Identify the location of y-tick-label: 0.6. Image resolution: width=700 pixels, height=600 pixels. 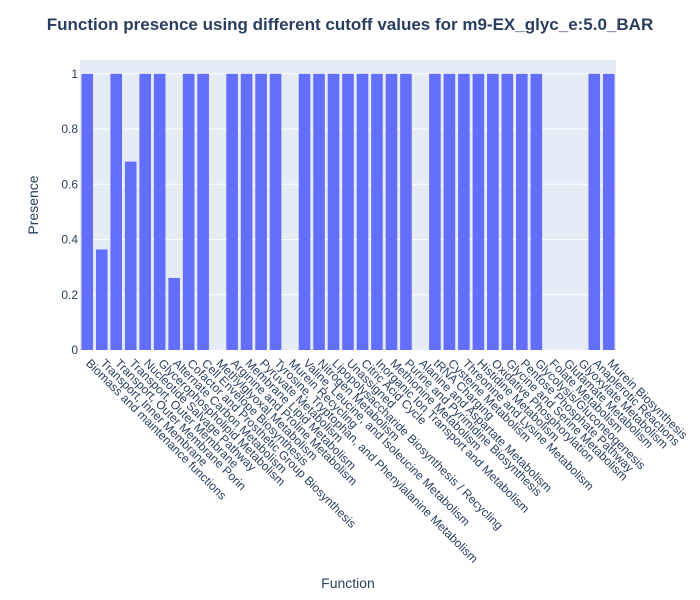
(69, 184).